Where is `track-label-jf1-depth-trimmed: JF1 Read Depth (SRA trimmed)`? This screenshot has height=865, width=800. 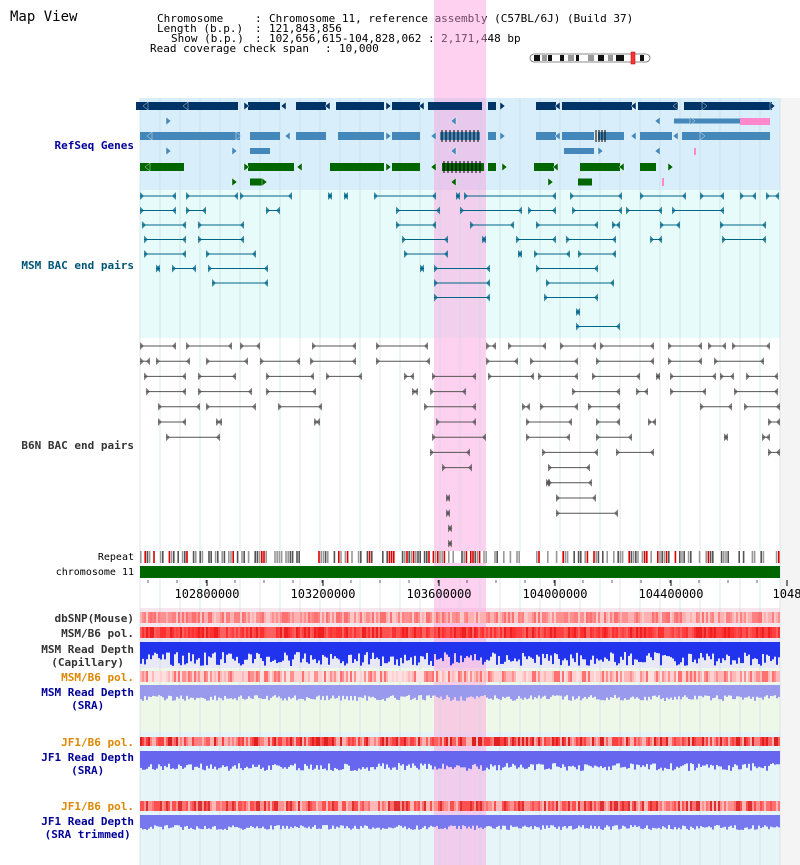 track-label-jf1-depth-trimmed: JF1 Read Depth (SRA trimmed) is located at coordinates (87, 828).